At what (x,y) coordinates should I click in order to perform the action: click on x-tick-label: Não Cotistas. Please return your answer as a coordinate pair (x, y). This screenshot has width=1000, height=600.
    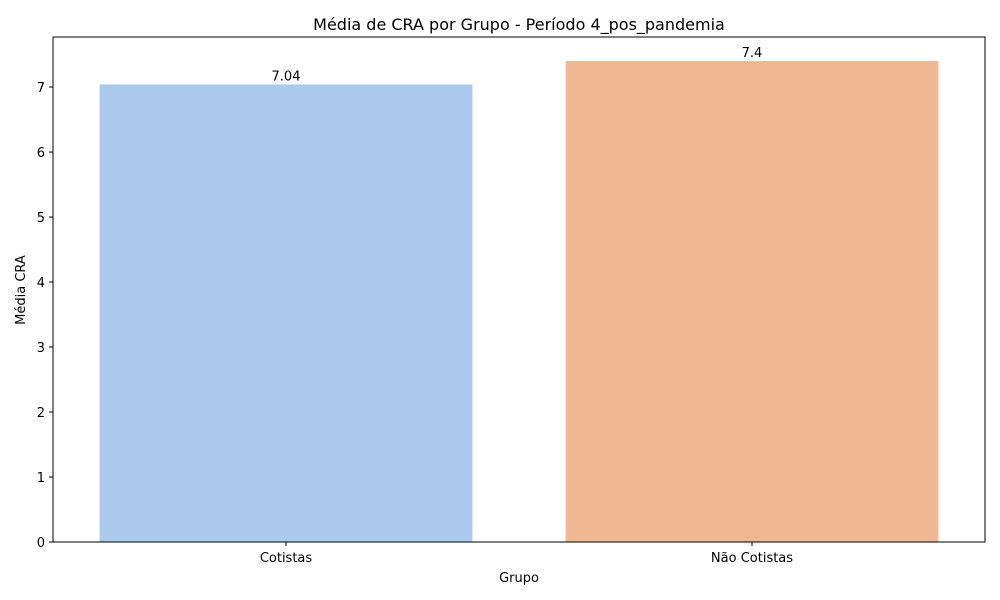
    Looking at the image, I should click on (752, 558).